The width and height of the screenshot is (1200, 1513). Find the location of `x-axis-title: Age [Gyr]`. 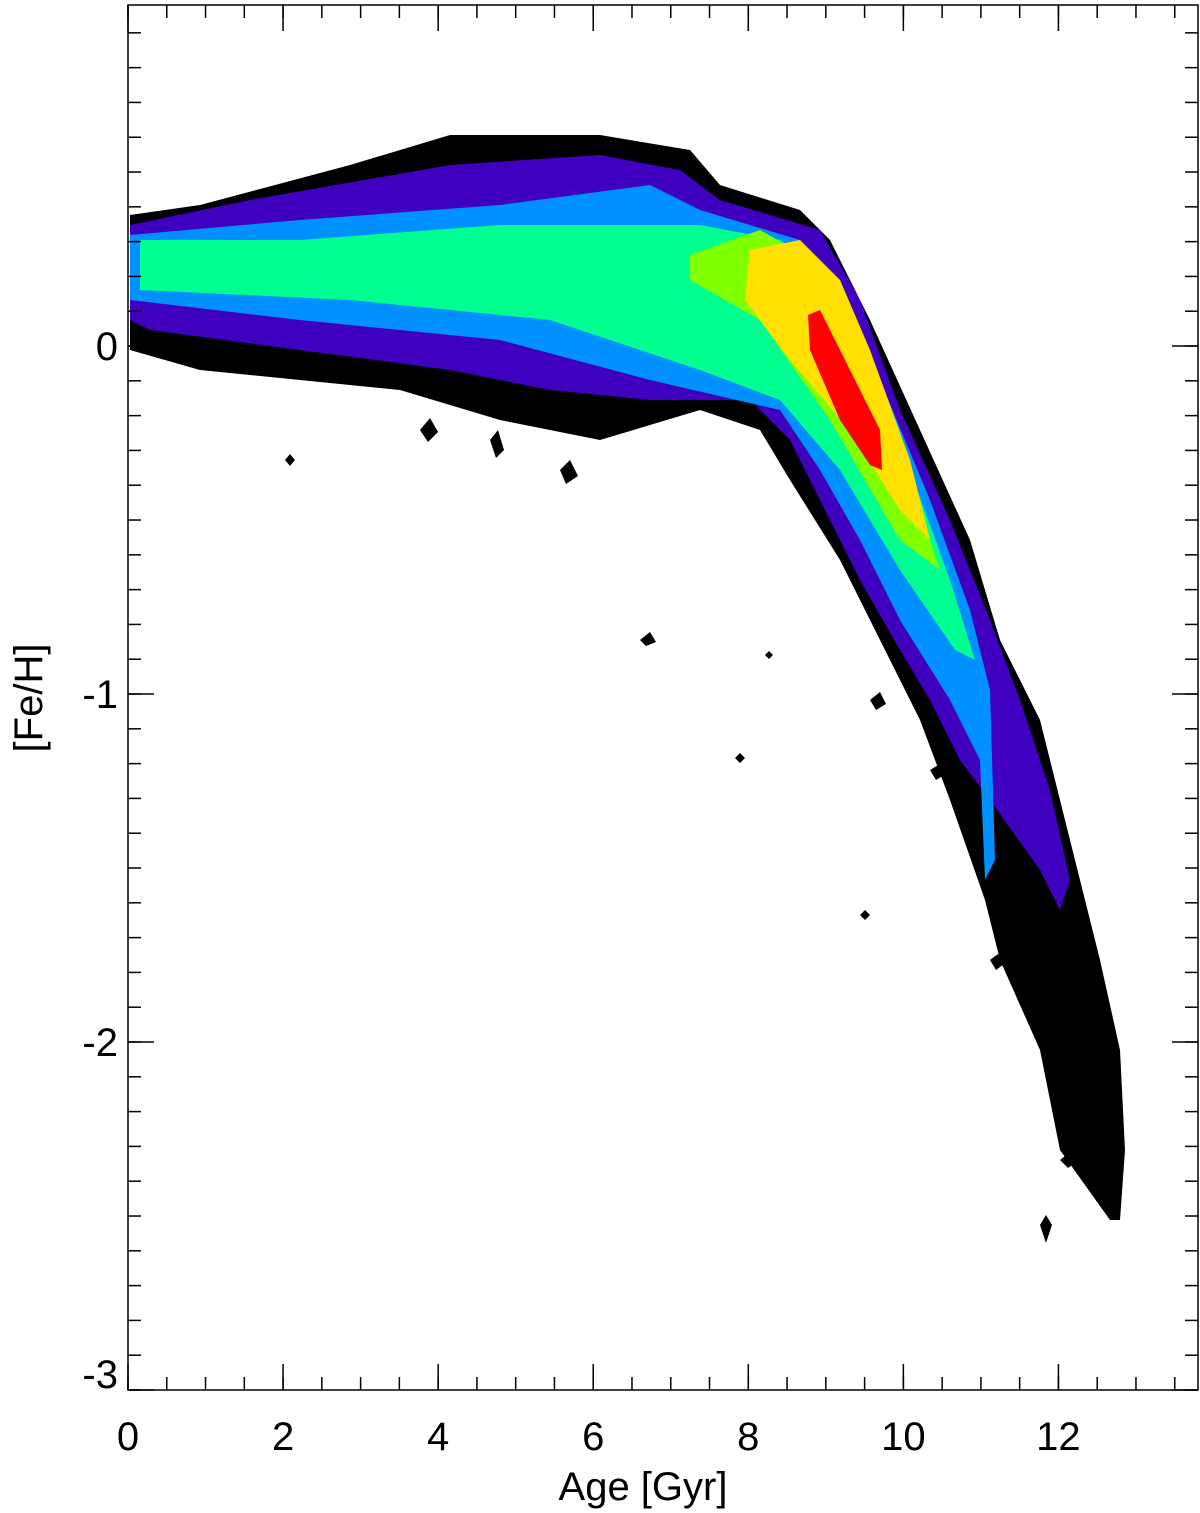

x-axis-title: Age [Gyr] is located at coordinates (643, 1487).